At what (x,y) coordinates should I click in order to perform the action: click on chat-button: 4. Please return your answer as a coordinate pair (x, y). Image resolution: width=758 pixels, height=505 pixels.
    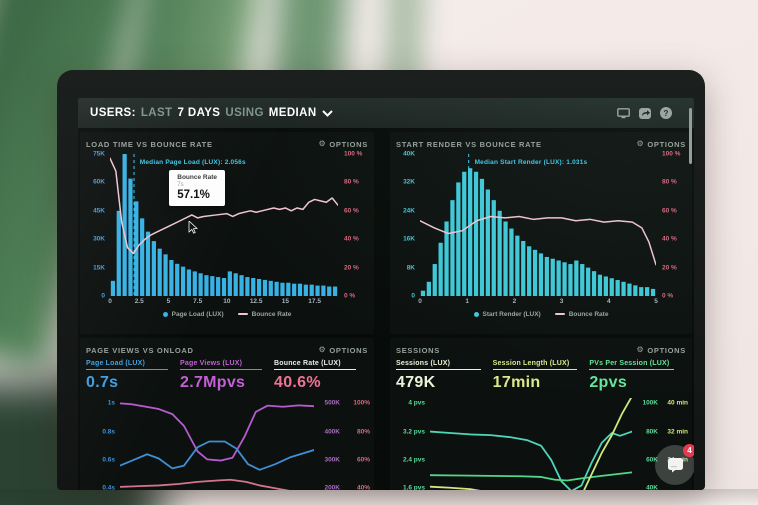
    Looking at the image, I should click on (674, 464).